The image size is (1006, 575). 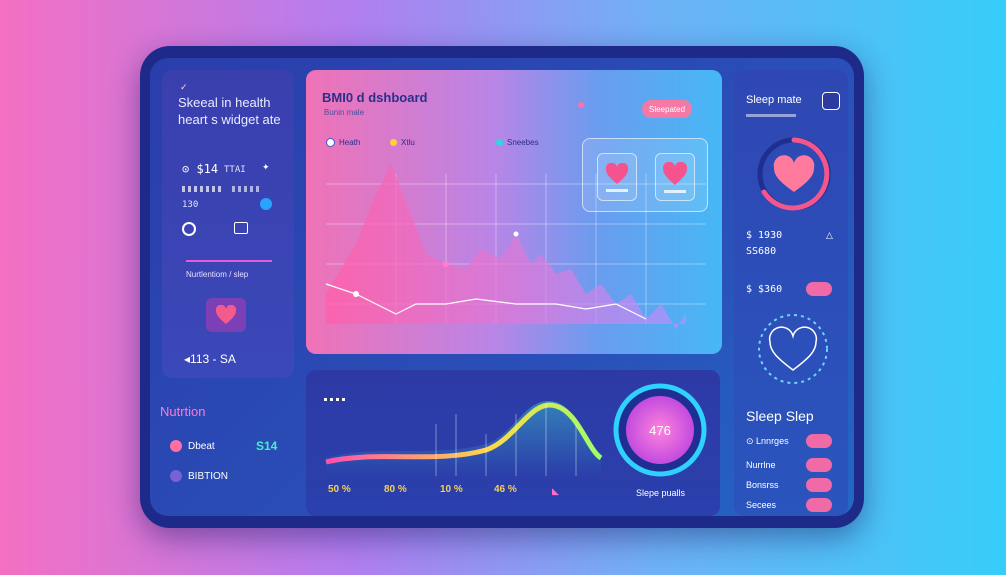 I want to click on heart-rate-cards, so click(x=645, y=175).